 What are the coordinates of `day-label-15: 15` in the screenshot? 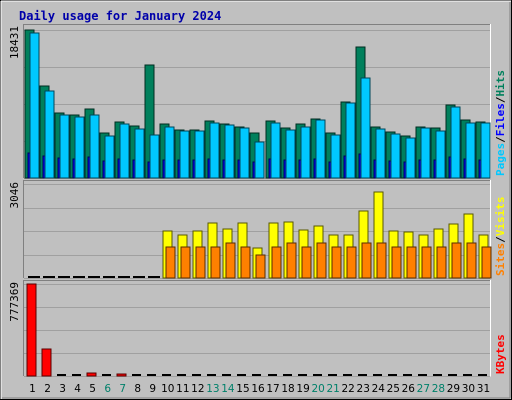 It's located at (242, 389).